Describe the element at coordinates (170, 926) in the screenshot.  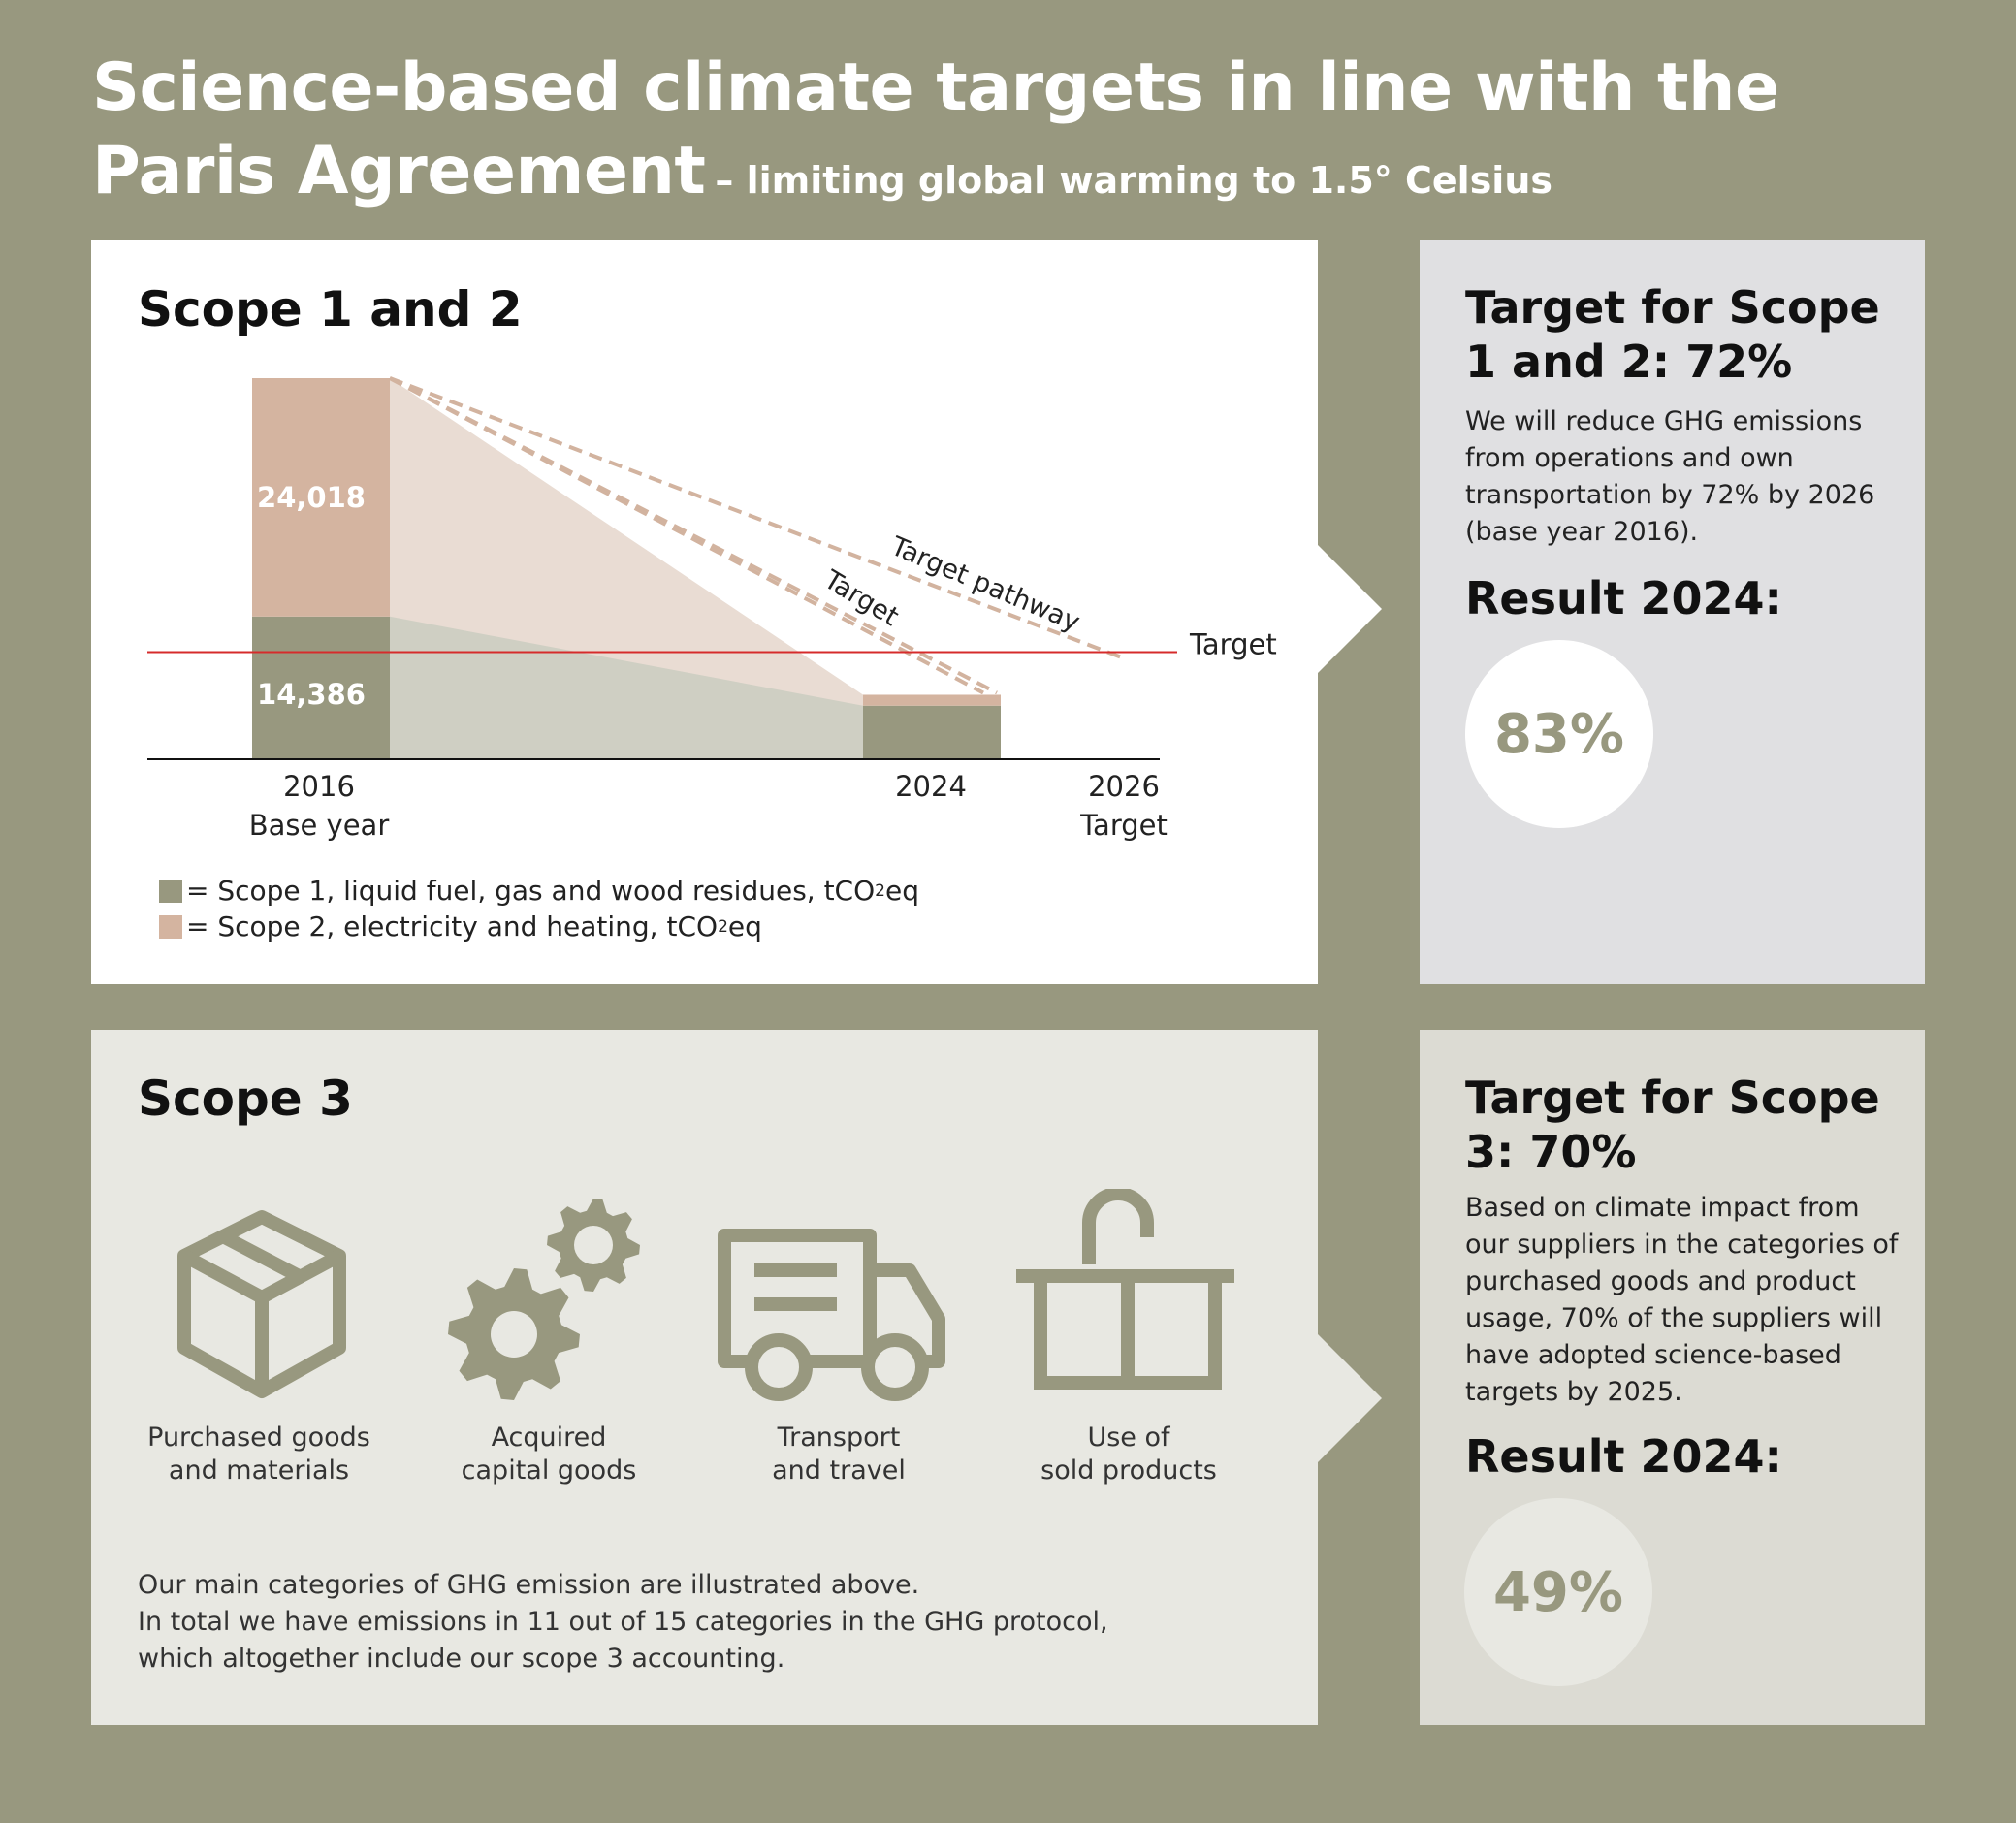
I see `legend-swatch-scope2` at that location.